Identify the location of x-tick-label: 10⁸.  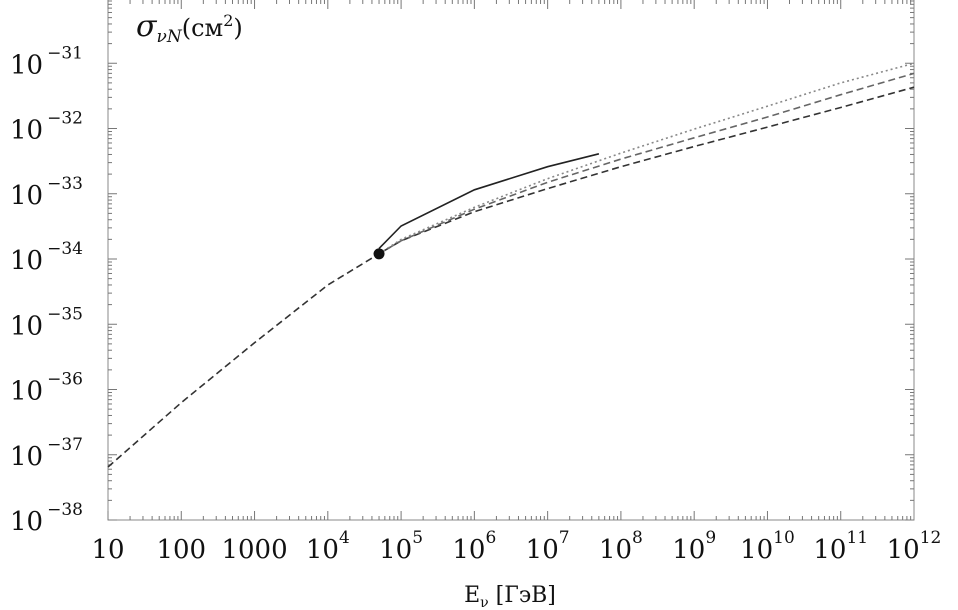
(621, 546).